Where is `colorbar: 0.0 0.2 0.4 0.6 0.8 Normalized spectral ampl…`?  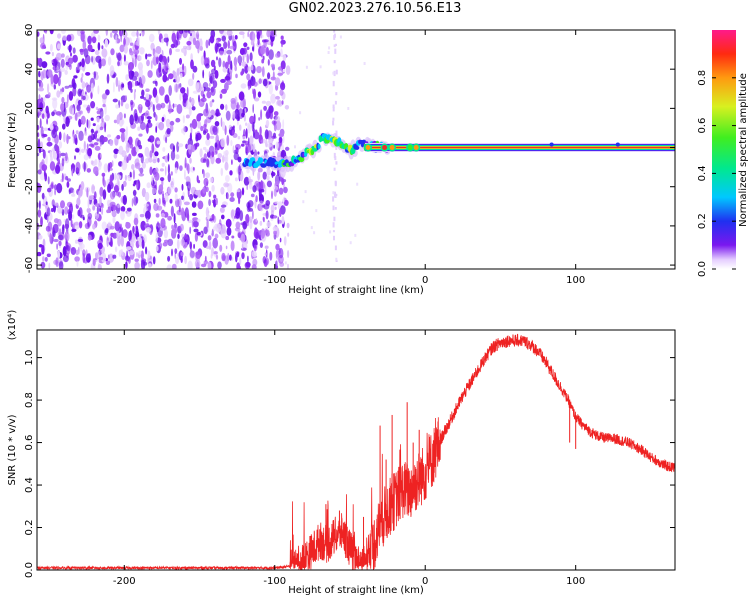 colorbar: 0.0 0.2 0.4 0.6 0.8 Normalized spectral ampl… is located at coordinates (723, 153).